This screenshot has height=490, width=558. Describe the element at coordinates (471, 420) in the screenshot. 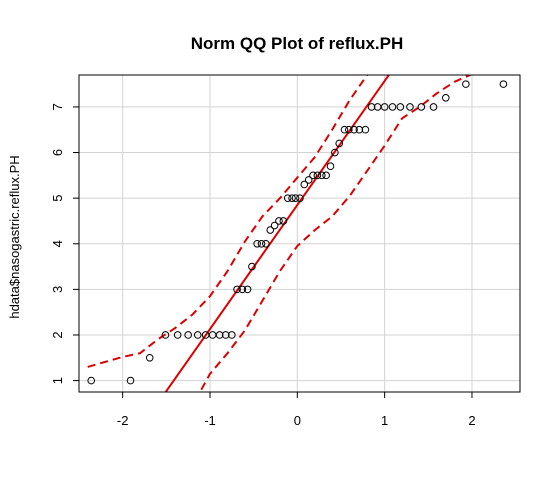

I see `x-tick-label: 2` at that location.